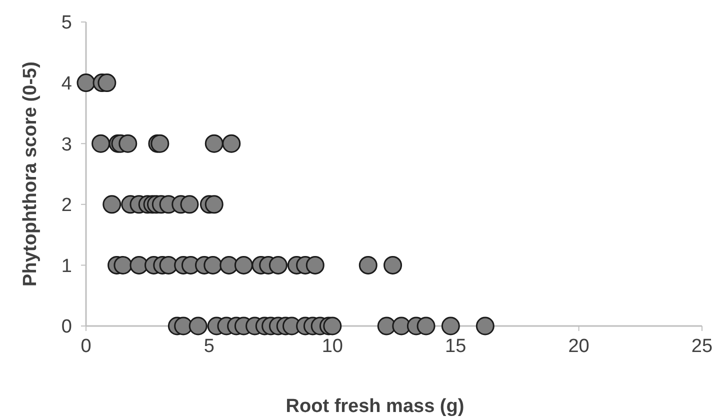 This screenshot has width=716, height=420. What do you see at coordinates (86, 346) in the screenshot?
I see `x-tick-label: 0` at bounding box center [86, 346].